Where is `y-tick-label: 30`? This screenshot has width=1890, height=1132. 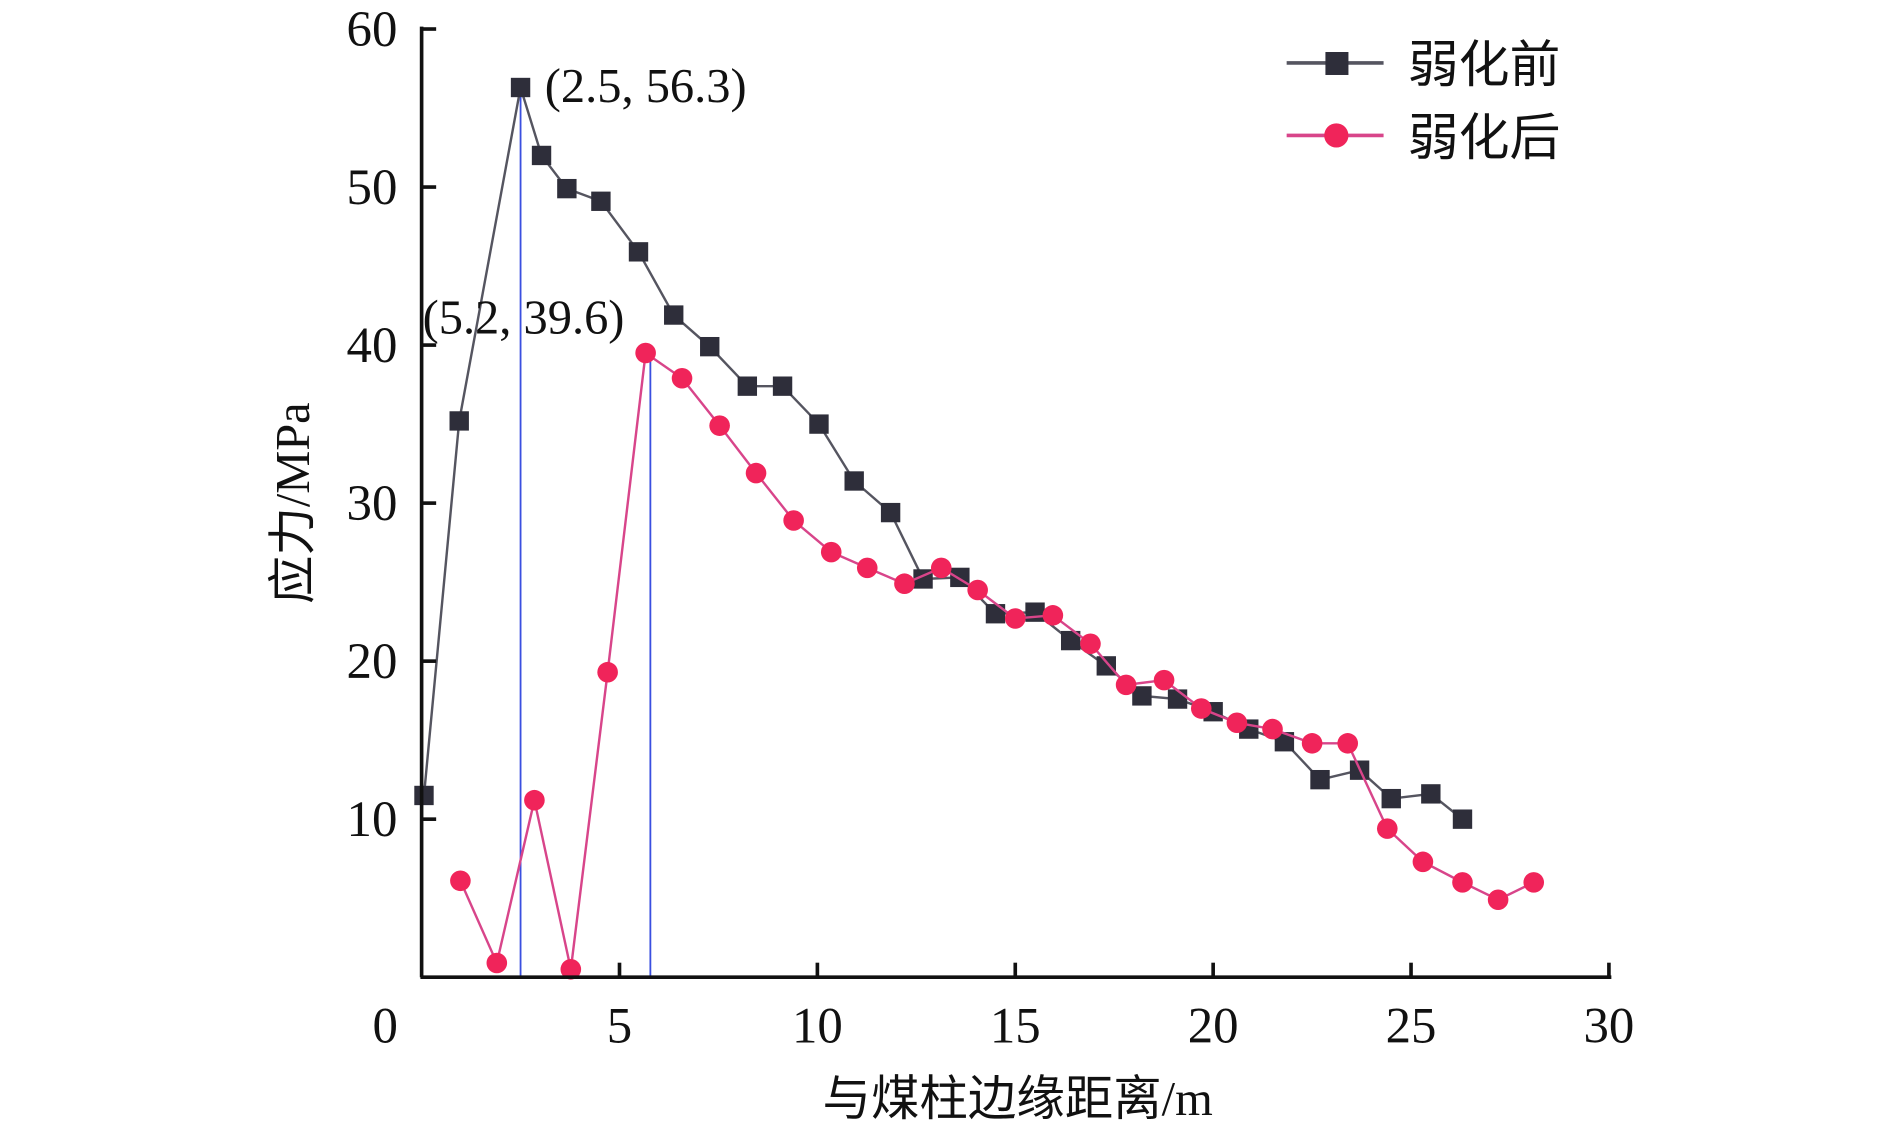
y-tick-label: 30 is located at coordinates (372, 503).